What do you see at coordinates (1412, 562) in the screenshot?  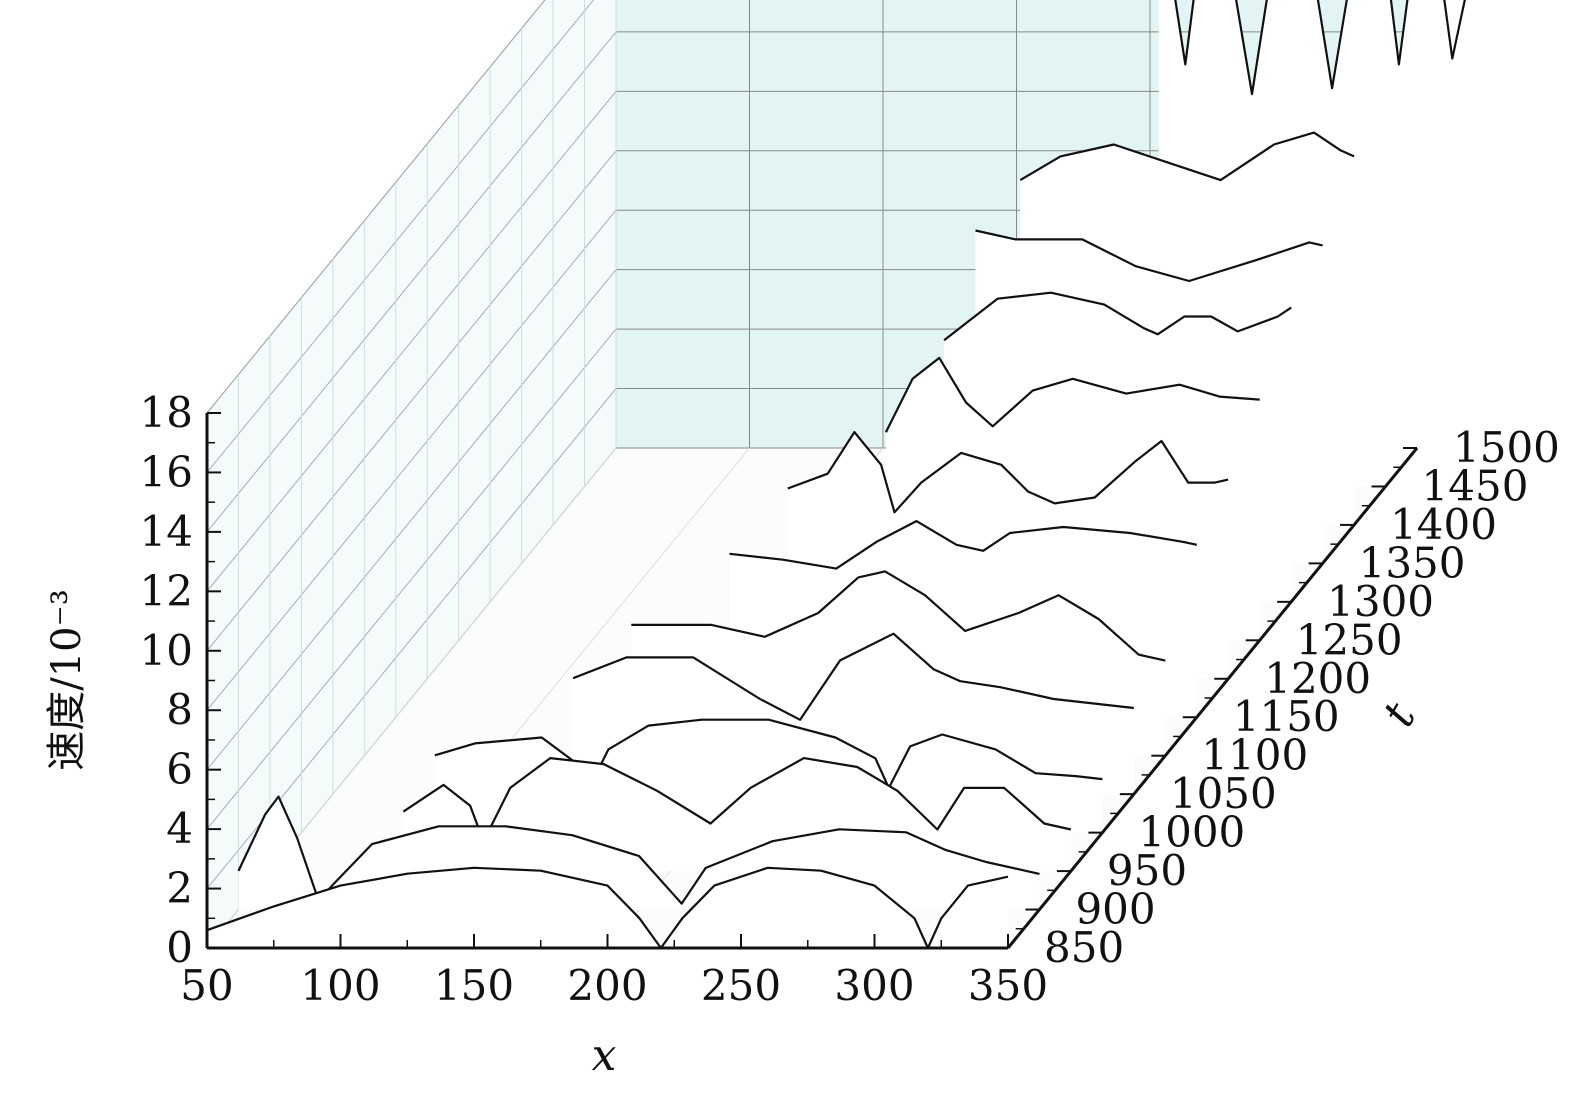 I see `t-tick-label: 1350` at bounding box center [1412, 562].